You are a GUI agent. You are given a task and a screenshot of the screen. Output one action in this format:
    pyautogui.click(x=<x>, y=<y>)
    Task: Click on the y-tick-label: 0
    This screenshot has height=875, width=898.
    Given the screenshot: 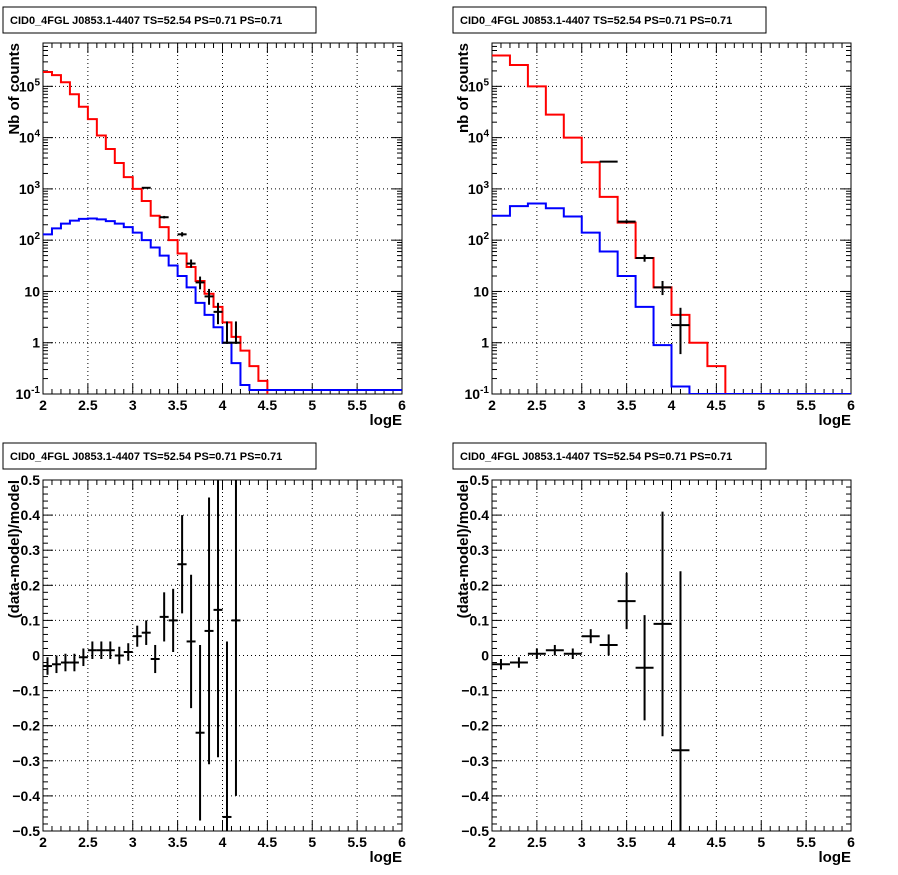 What is the action you would take?
    pyautogui.click(x=36, y=656)
    